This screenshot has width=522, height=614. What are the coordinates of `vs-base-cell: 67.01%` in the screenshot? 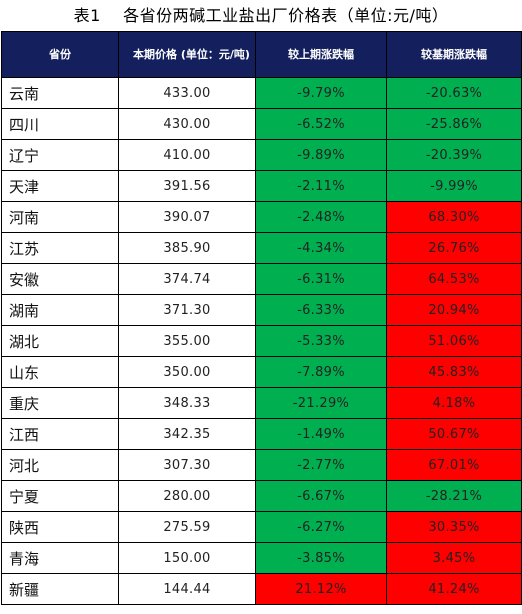 It's located at (454, 465).